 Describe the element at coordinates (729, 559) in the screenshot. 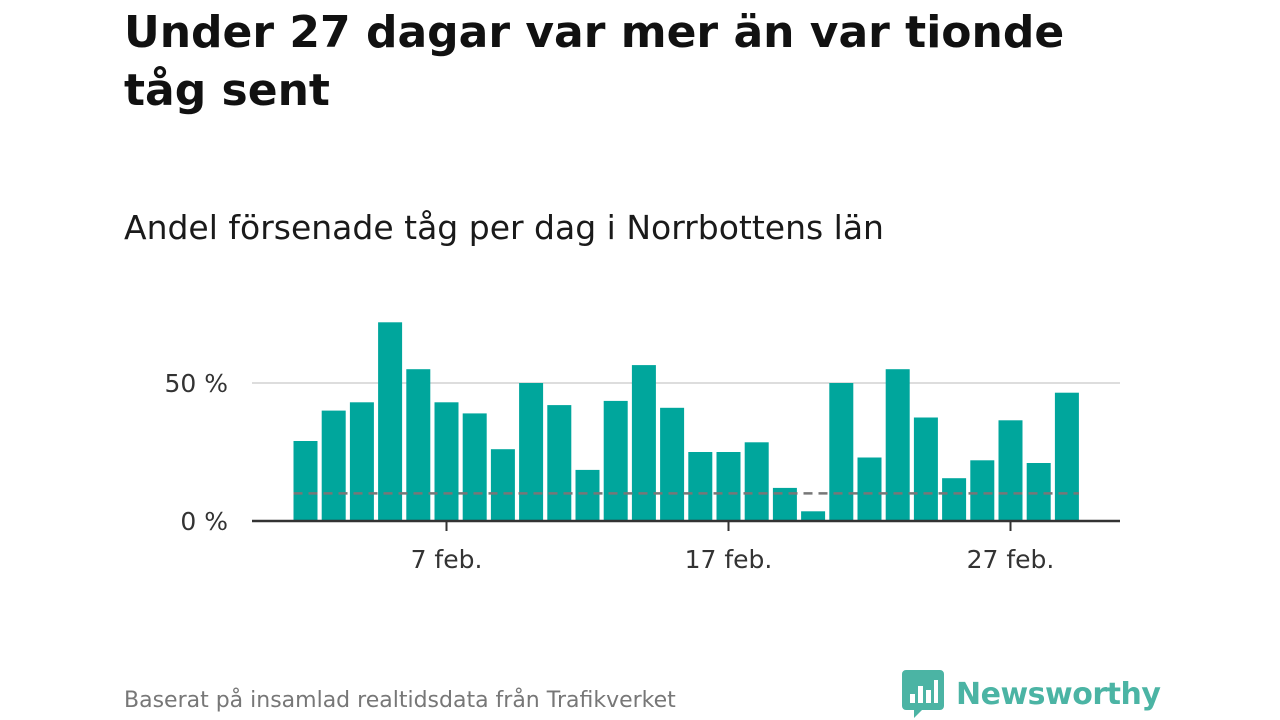

I see `x-tick-label: 17 feb.` at that location.